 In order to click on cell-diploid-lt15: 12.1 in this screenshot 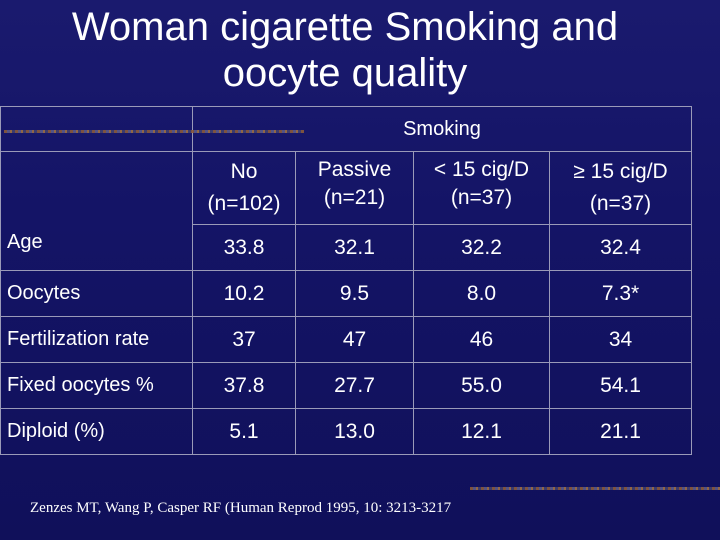, I will do `click(481, 431)`.